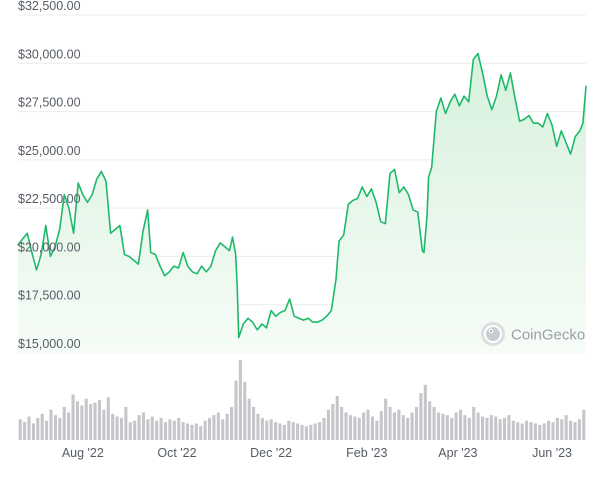  Describe the element at coordinates (457, 453) in the screenshot. I see `x-tick-label: Apr '23` at that location.